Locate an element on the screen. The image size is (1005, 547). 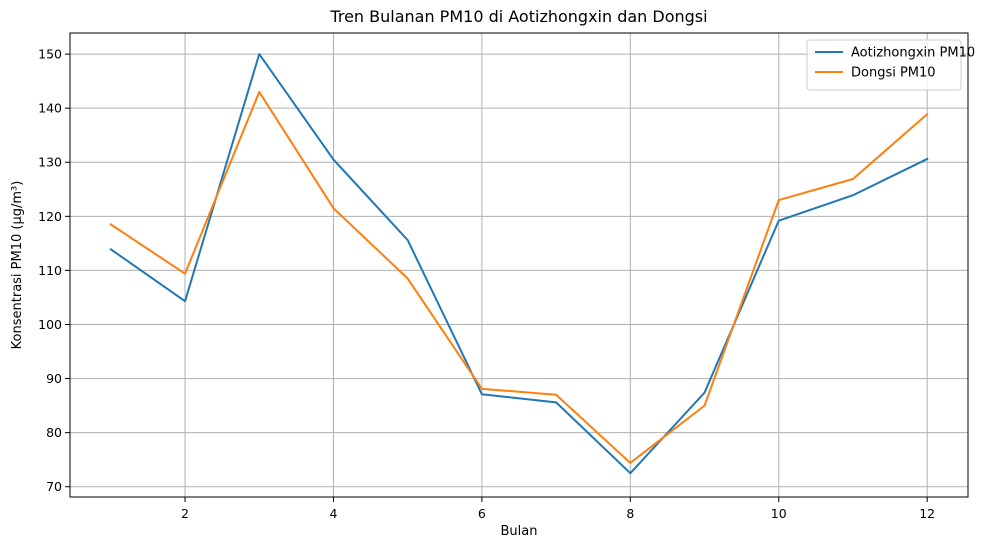
y-tick-label: 80 is located at coordinates (54, 432).